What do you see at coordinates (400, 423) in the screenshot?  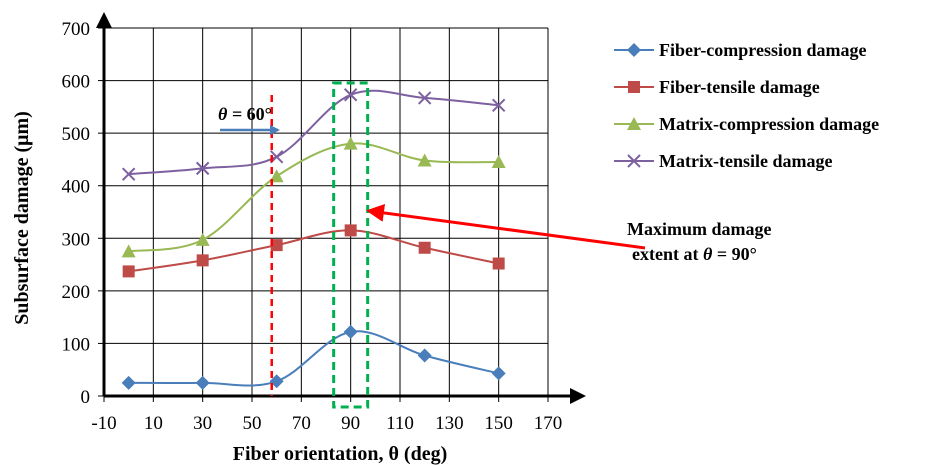 I see `x-tick-label: 110` at bounding box center [400, 423].